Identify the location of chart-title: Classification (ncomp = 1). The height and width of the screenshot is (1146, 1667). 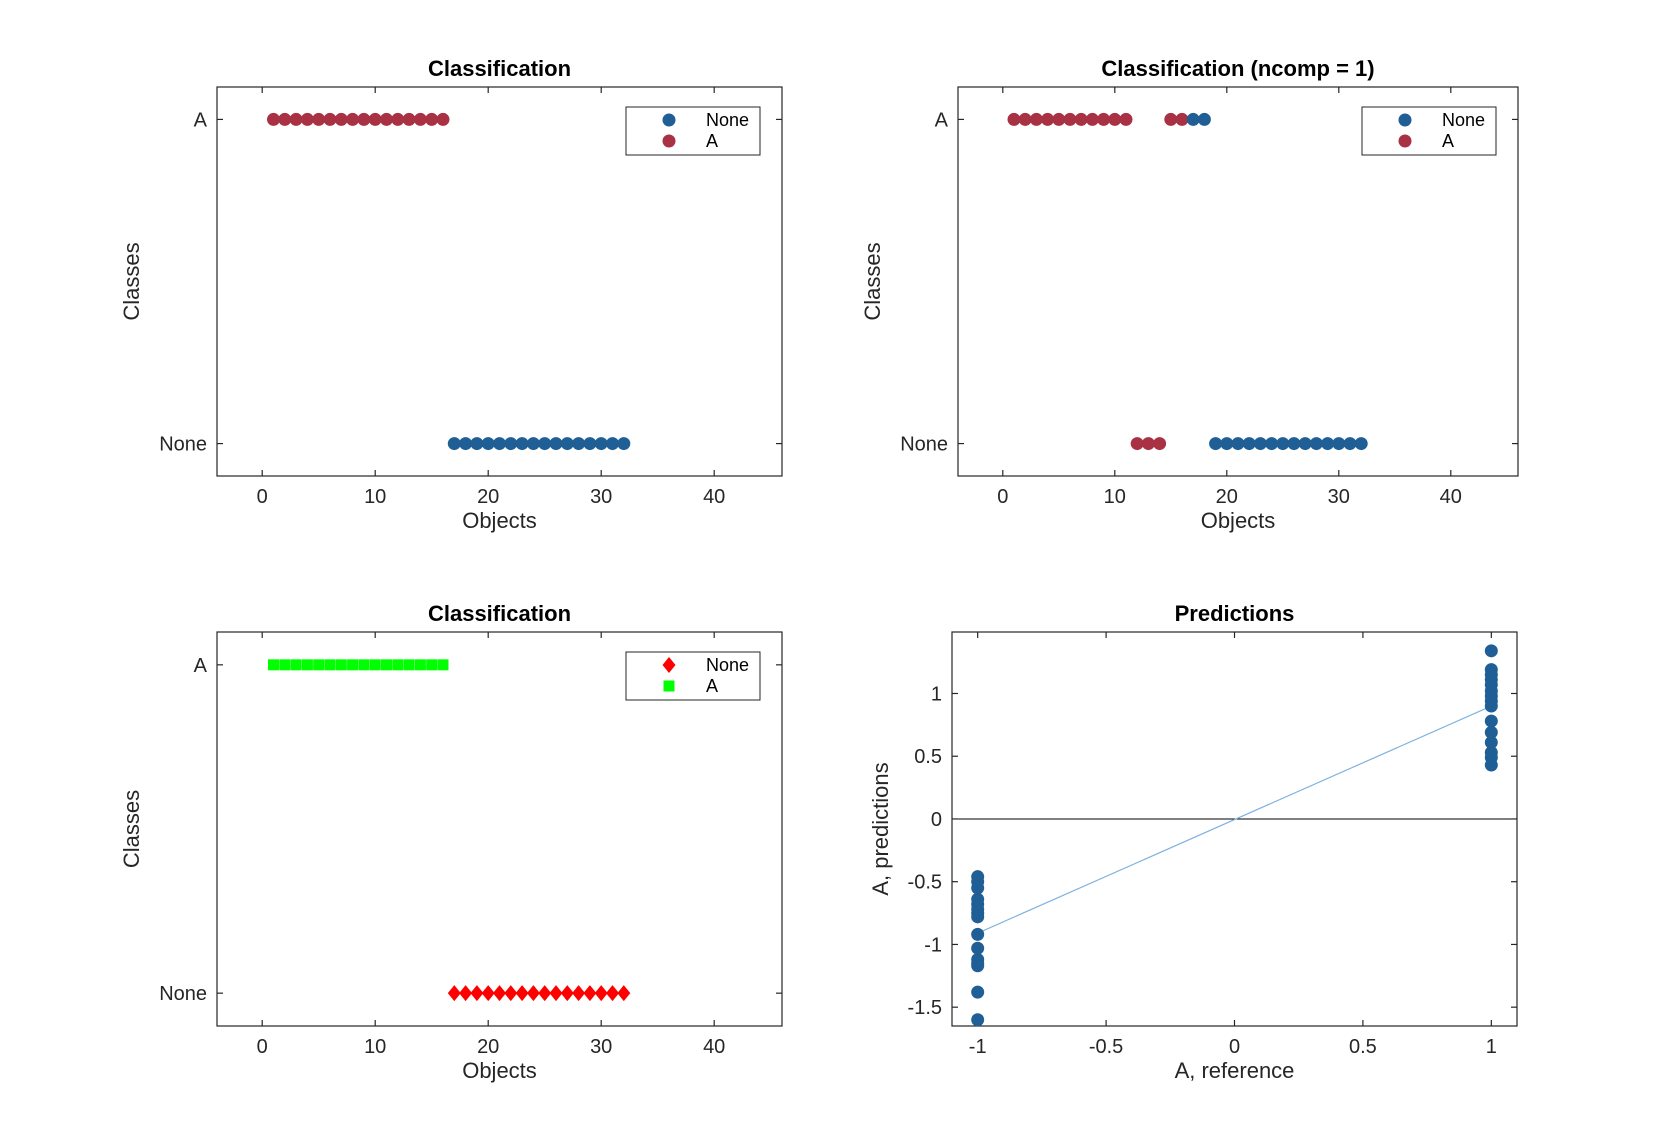
(1237, 68).